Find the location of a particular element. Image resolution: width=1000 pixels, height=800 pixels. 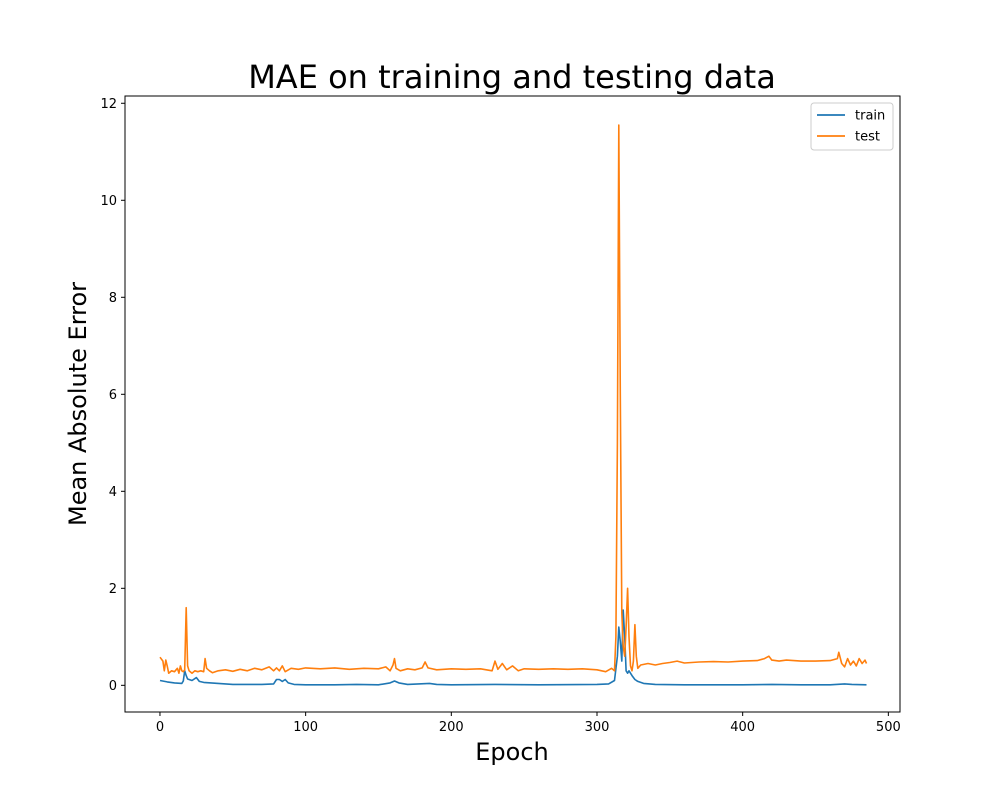

series-line-train is located at coordinates (513, 647).